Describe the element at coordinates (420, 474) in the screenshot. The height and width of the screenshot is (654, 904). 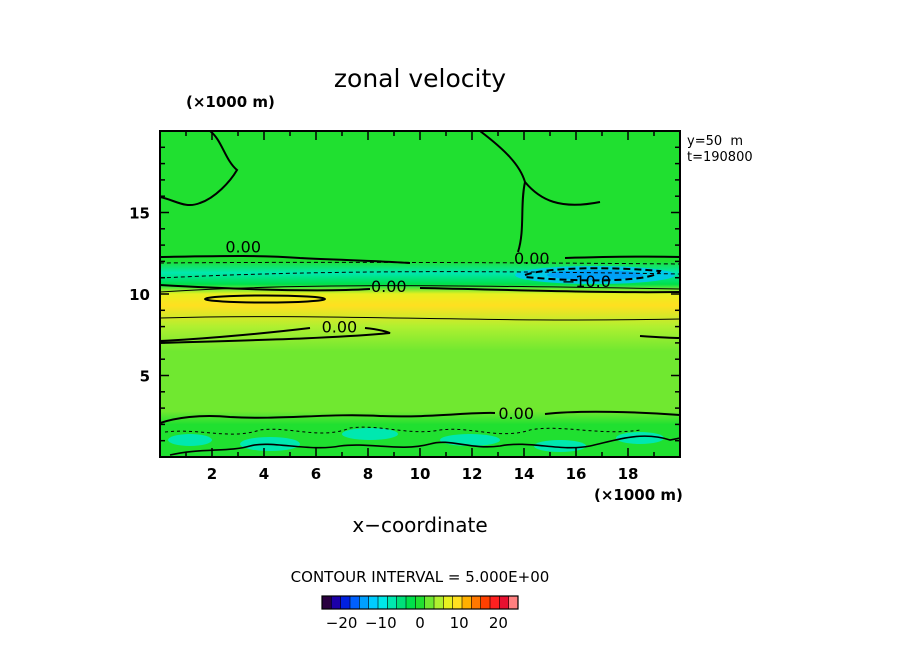
I see `x-tick-label: 10` at that location.